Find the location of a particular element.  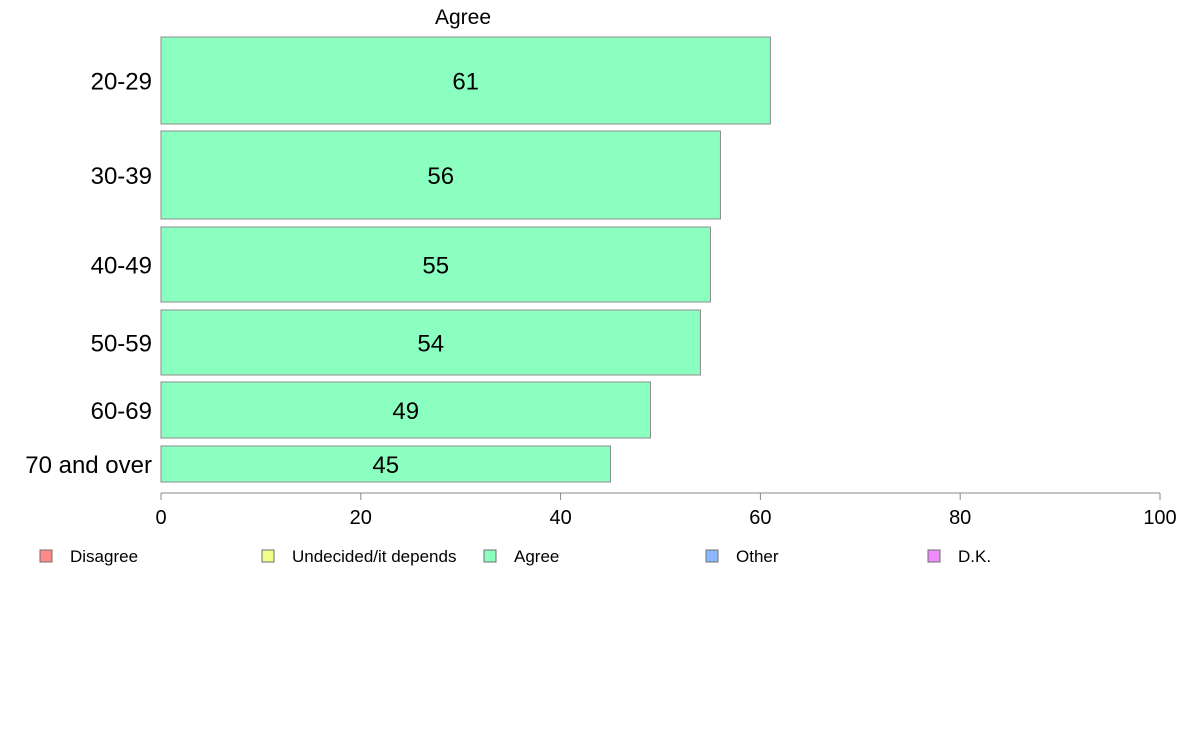

x-tick-label: 100 is located at coordinates (1159, 518).